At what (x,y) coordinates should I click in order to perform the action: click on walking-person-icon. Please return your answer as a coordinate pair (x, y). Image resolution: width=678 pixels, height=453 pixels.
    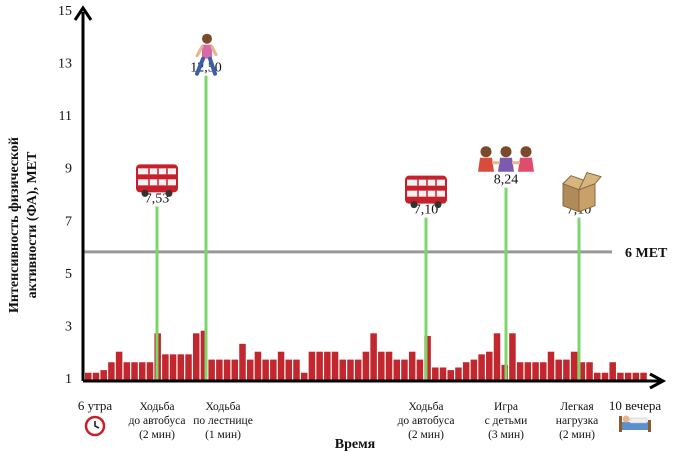
    Looking at the image, I should click on (206, 54).